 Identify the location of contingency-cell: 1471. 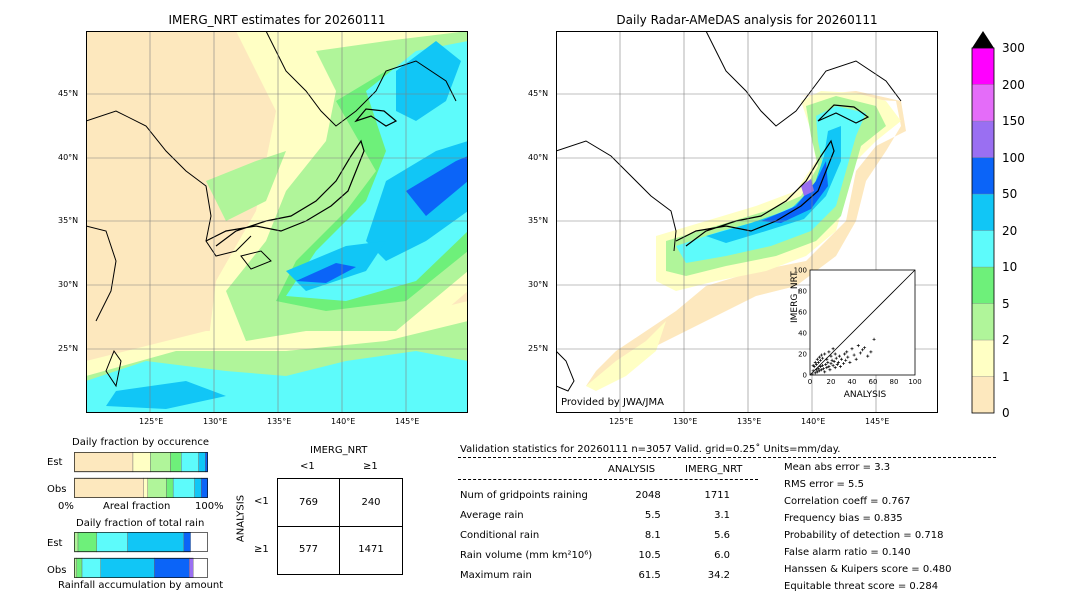
(371, 549).